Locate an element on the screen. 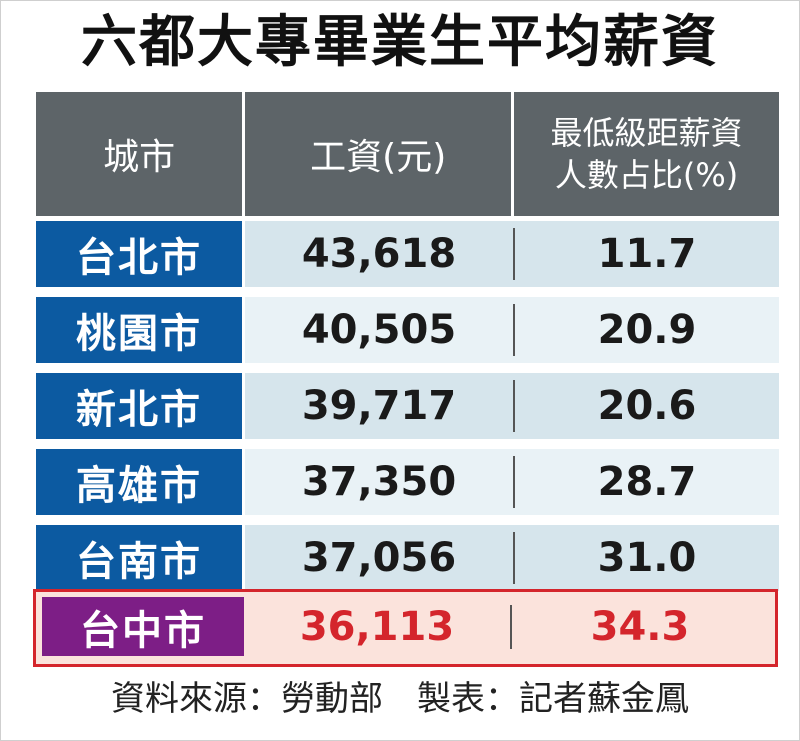  highlight-city-cell: 台中市 is located at coordinates (143, 626).